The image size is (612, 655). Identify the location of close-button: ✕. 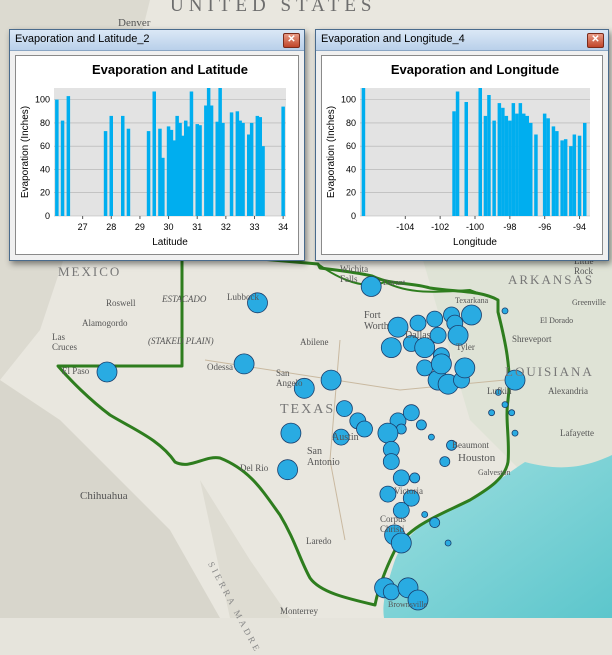
(291, 40).